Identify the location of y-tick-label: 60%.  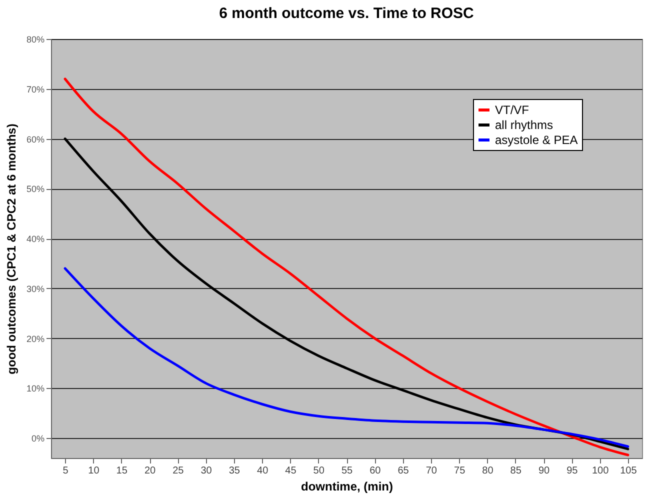
(35, 139).